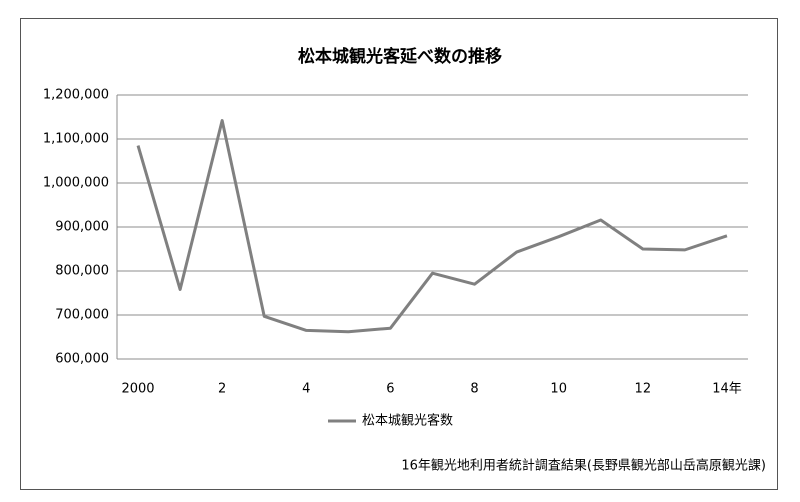 This screenshot has height=502, width=800. I want to click on x-tick-label: 6, so click(390, 389).